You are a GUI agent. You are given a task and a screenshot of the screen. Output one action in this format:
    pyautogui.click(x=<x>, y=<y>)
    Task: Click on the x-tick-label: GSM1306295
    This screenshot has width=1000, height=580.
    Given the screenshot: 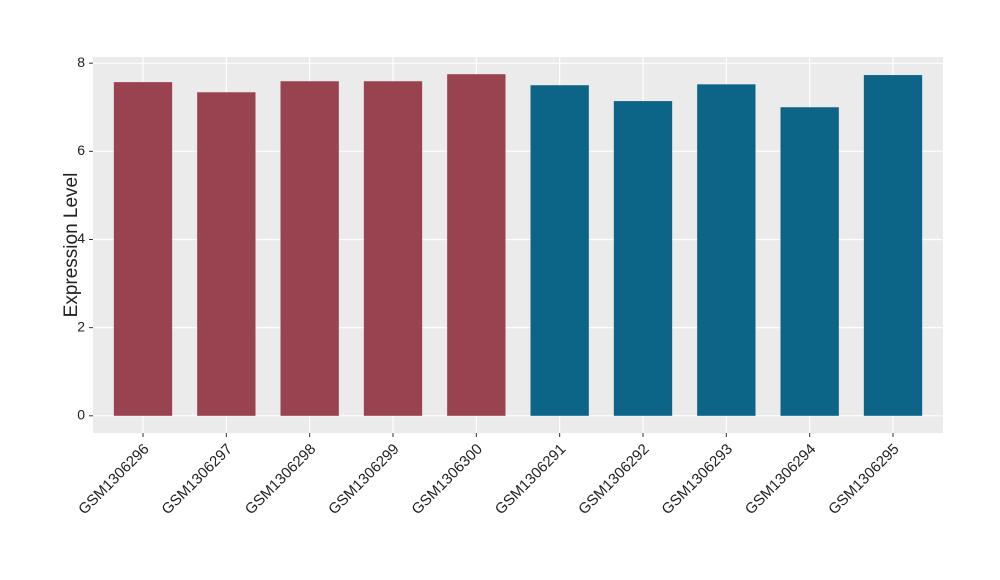 What is the action you would take?
    pyautogui.click(x=863, y=479)
    